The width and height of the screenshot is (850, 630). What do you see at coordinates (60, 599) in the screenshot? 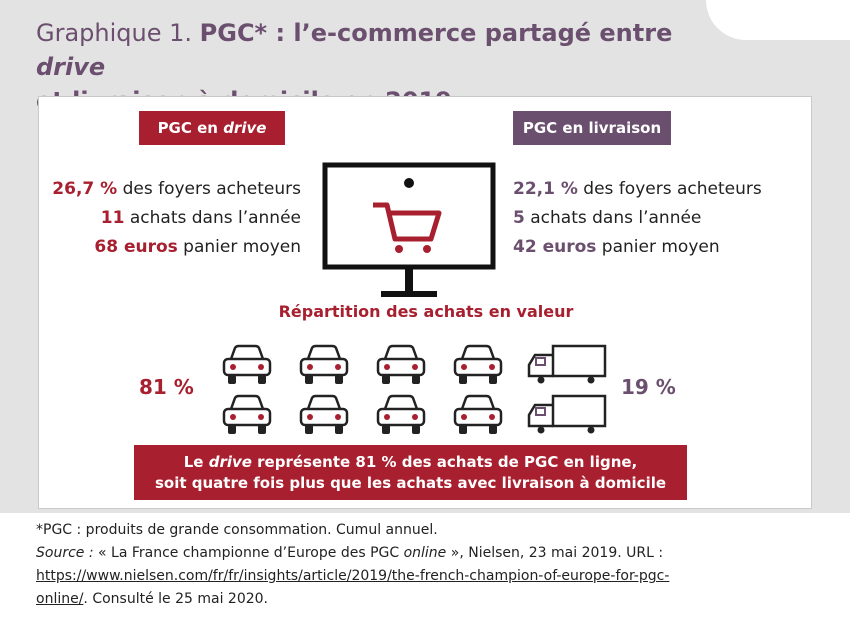
I see `source-link-end: online/` at bounding box center [60, 599].